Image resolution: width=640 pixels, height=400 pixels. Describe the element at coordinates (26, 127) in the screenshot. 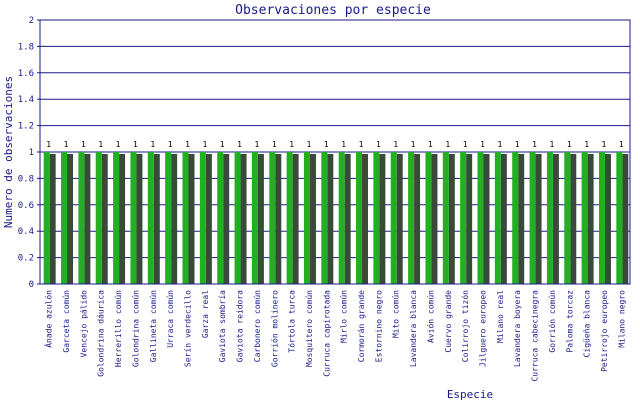

I see `y-tick-label: 1.2` at that location.